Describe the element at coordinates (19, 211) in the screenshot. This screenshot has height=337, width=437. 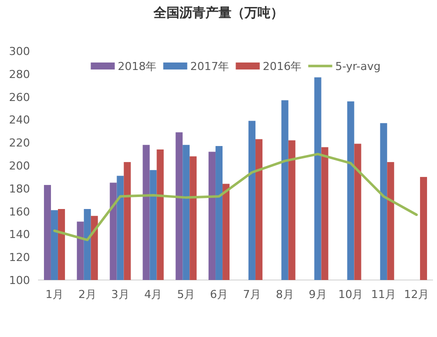
I see `y-tick-label: 160` at that location.